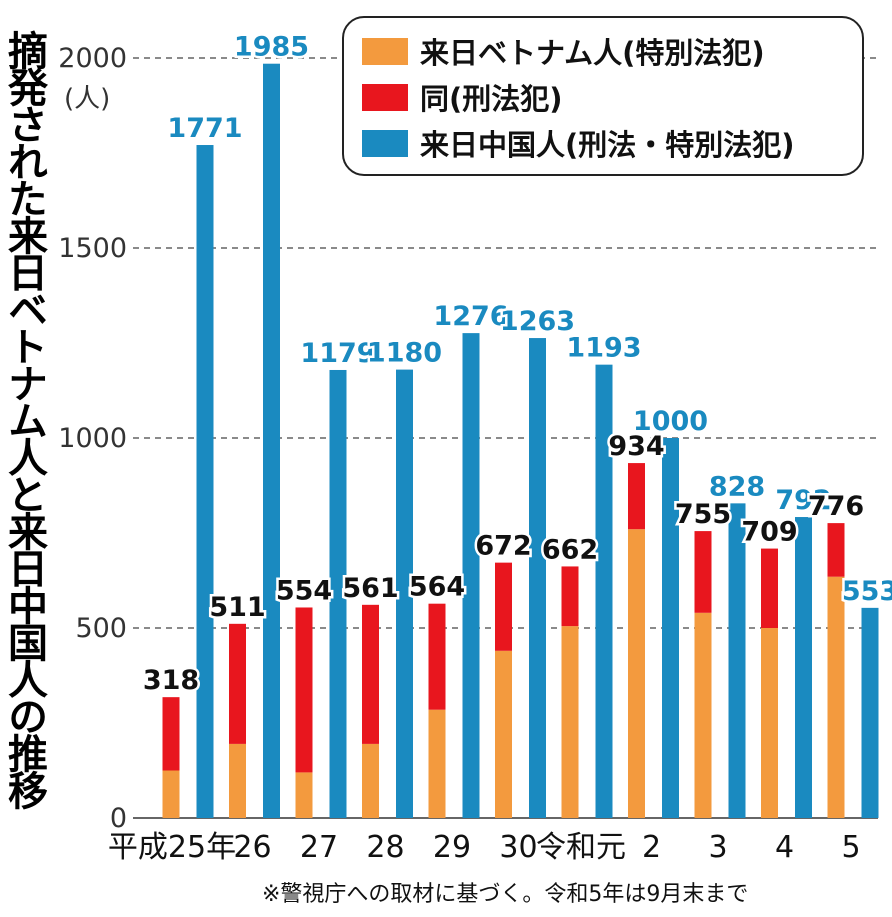 This screenshot has height=917, width=892. I want to click on footnote: ※警視庁への取材に基づく。令和5年は9月末まで, so click(505, 894).